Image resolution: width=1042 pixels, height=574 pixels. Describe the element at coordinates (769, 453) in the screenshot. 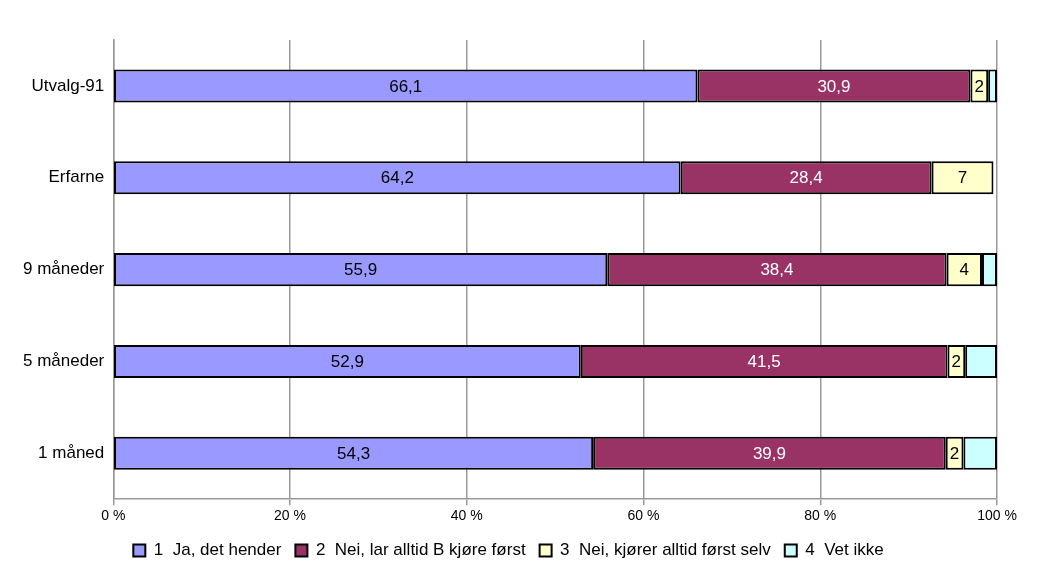

I see `data-label: 39,9` at that location.